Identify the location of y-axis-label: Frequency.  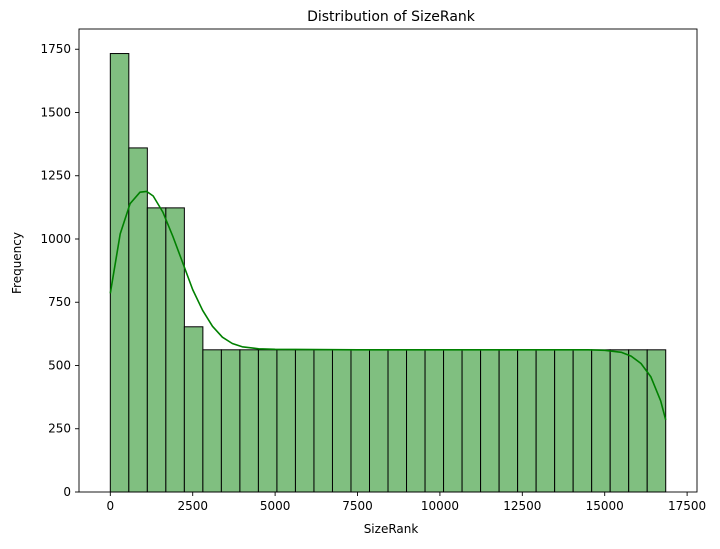
(17, 263).